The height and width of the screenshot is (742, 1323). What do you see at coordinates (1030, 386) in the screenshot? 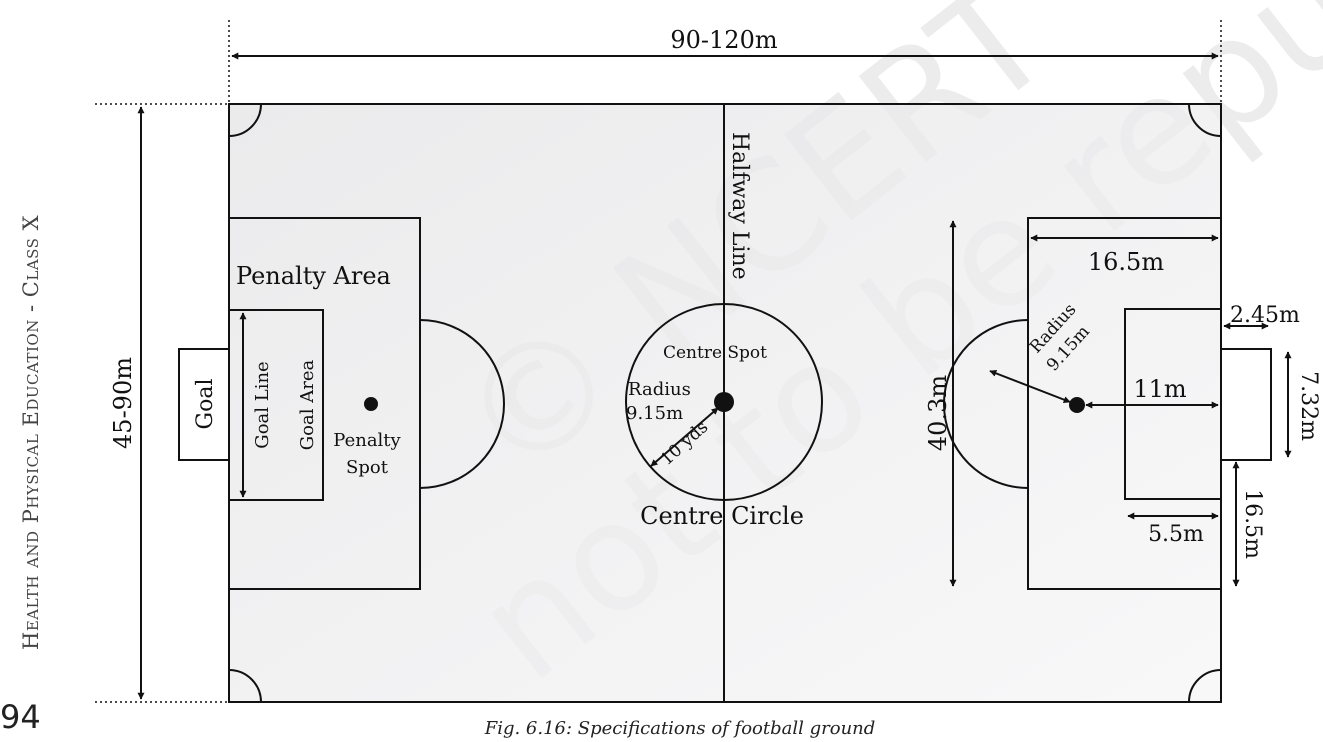
I see `arrow-right-radius` at bounding box center [1030, 386].